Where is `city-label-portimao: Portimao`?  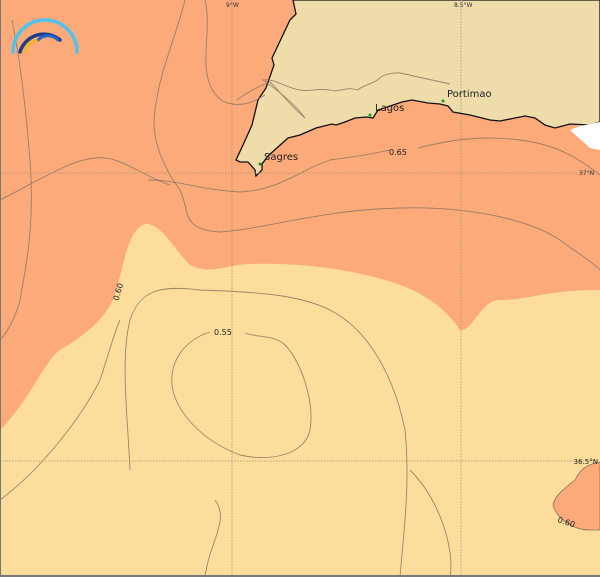 city-label-portimao: Portimao is located at coordinates (469, 94).